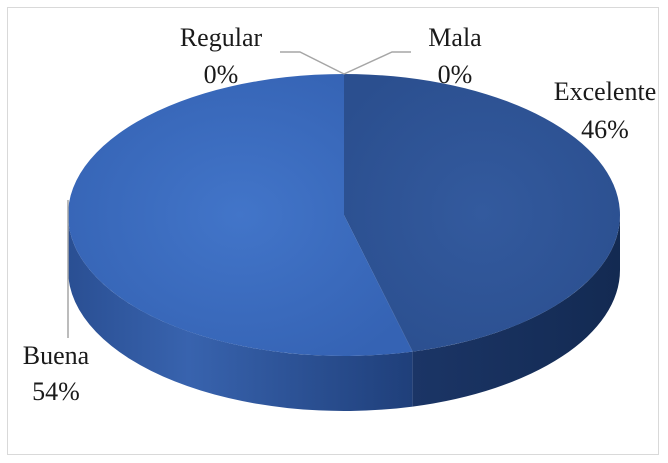 The width and height of the screenshot is (668, 463). What do you see at coordinates (455, 74) in the screenshot?
I see `label-mala-value: 0%` at bounding box center [455, 74].